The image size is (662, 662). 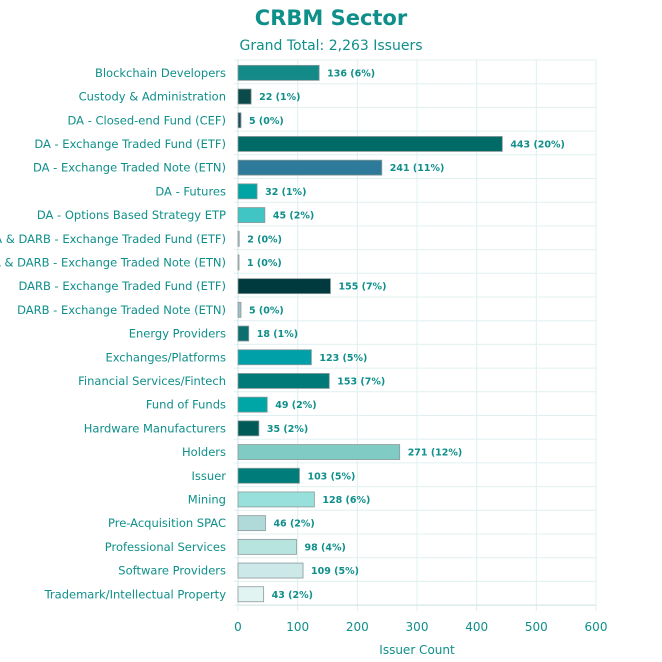 I want to click on category-label: Hardware Manufacturers, so click(x=155, y=428).